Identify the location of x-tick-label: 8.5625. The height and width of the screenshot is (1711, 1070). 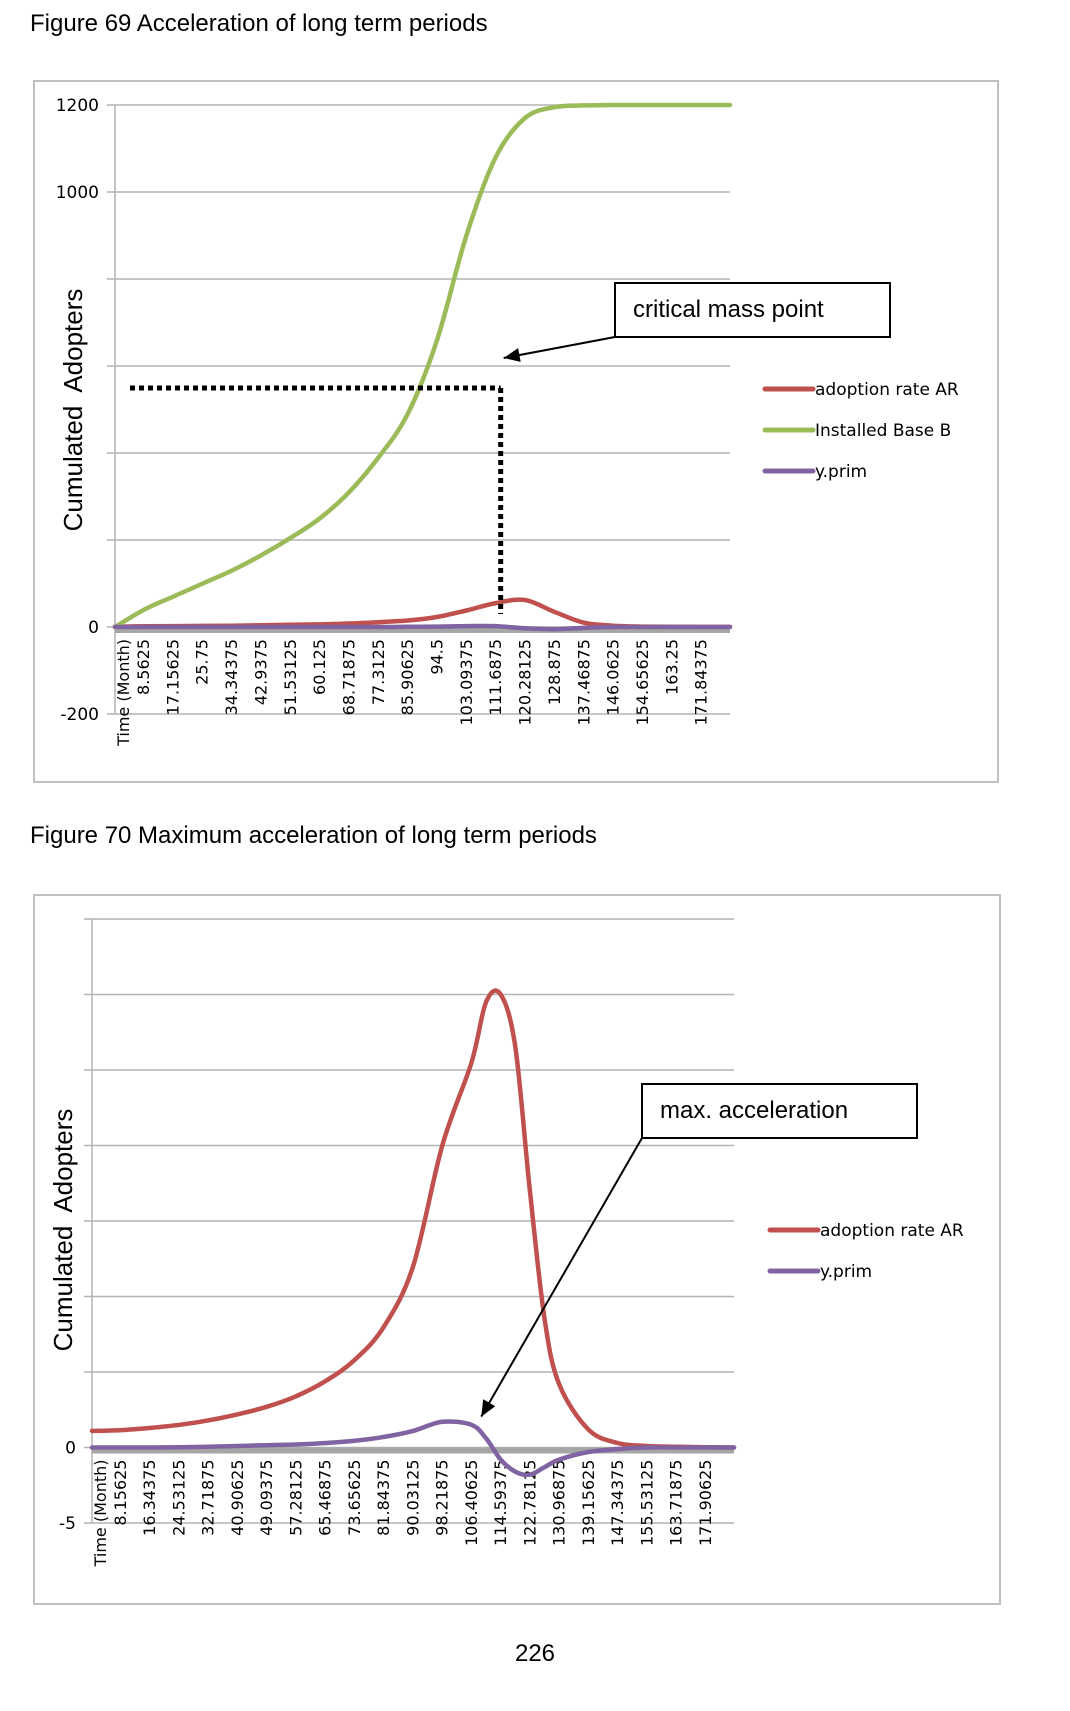
(143, 667).